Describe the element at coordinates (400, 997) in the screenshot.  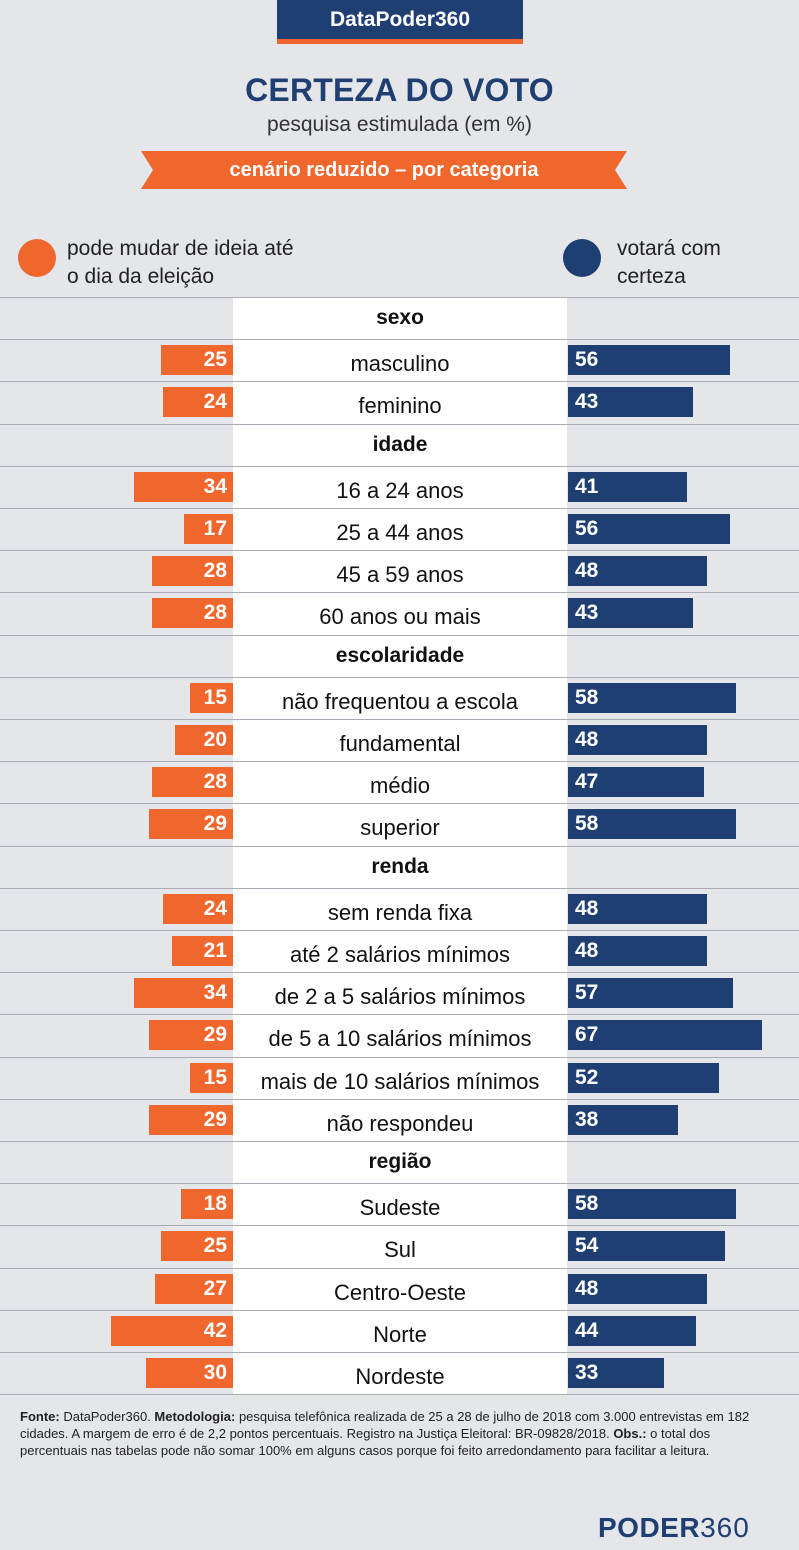
I see `category-label: de 2 a 5 salários mínimos` at that location.